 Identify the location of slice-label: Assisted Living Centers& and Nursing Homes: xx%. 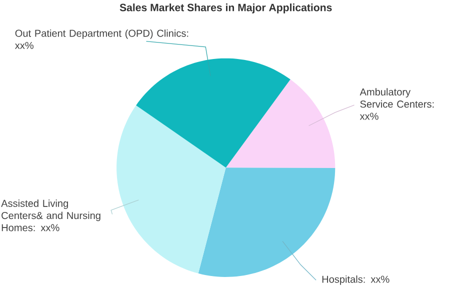
(50, 216).